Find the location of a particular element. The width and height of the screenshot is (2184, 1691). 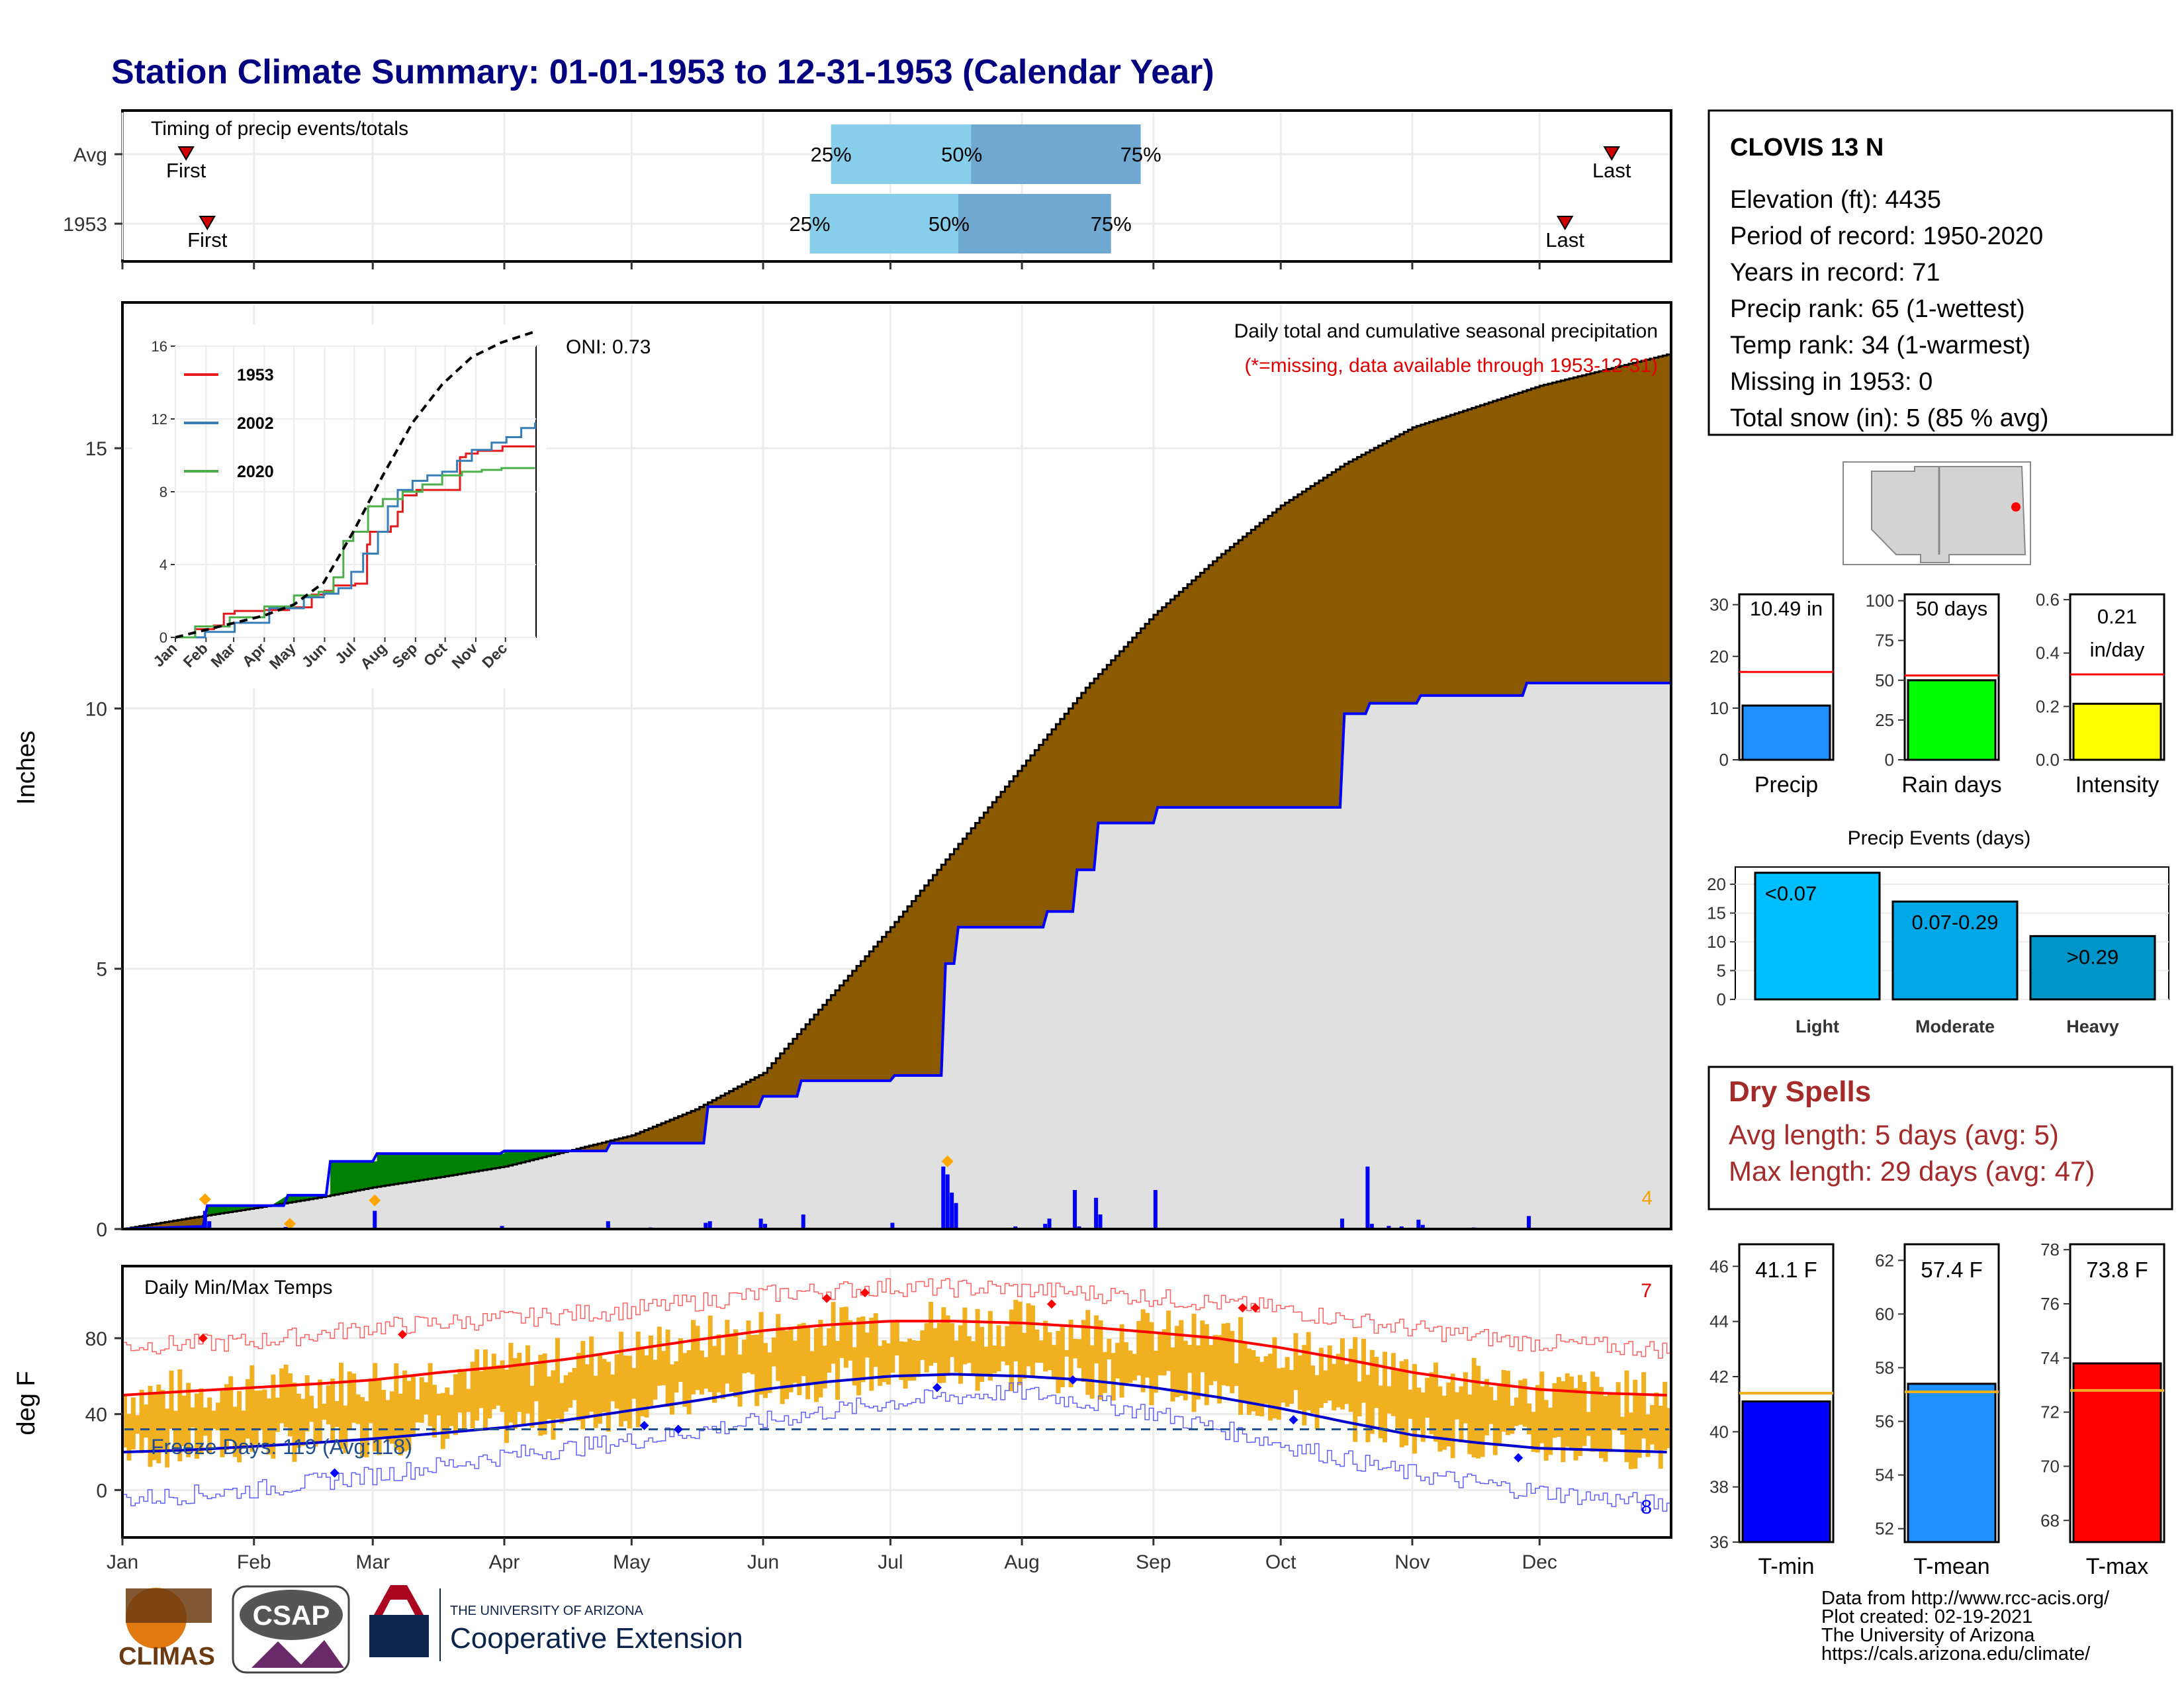

locator-map is located at coordinates (1937, 513).